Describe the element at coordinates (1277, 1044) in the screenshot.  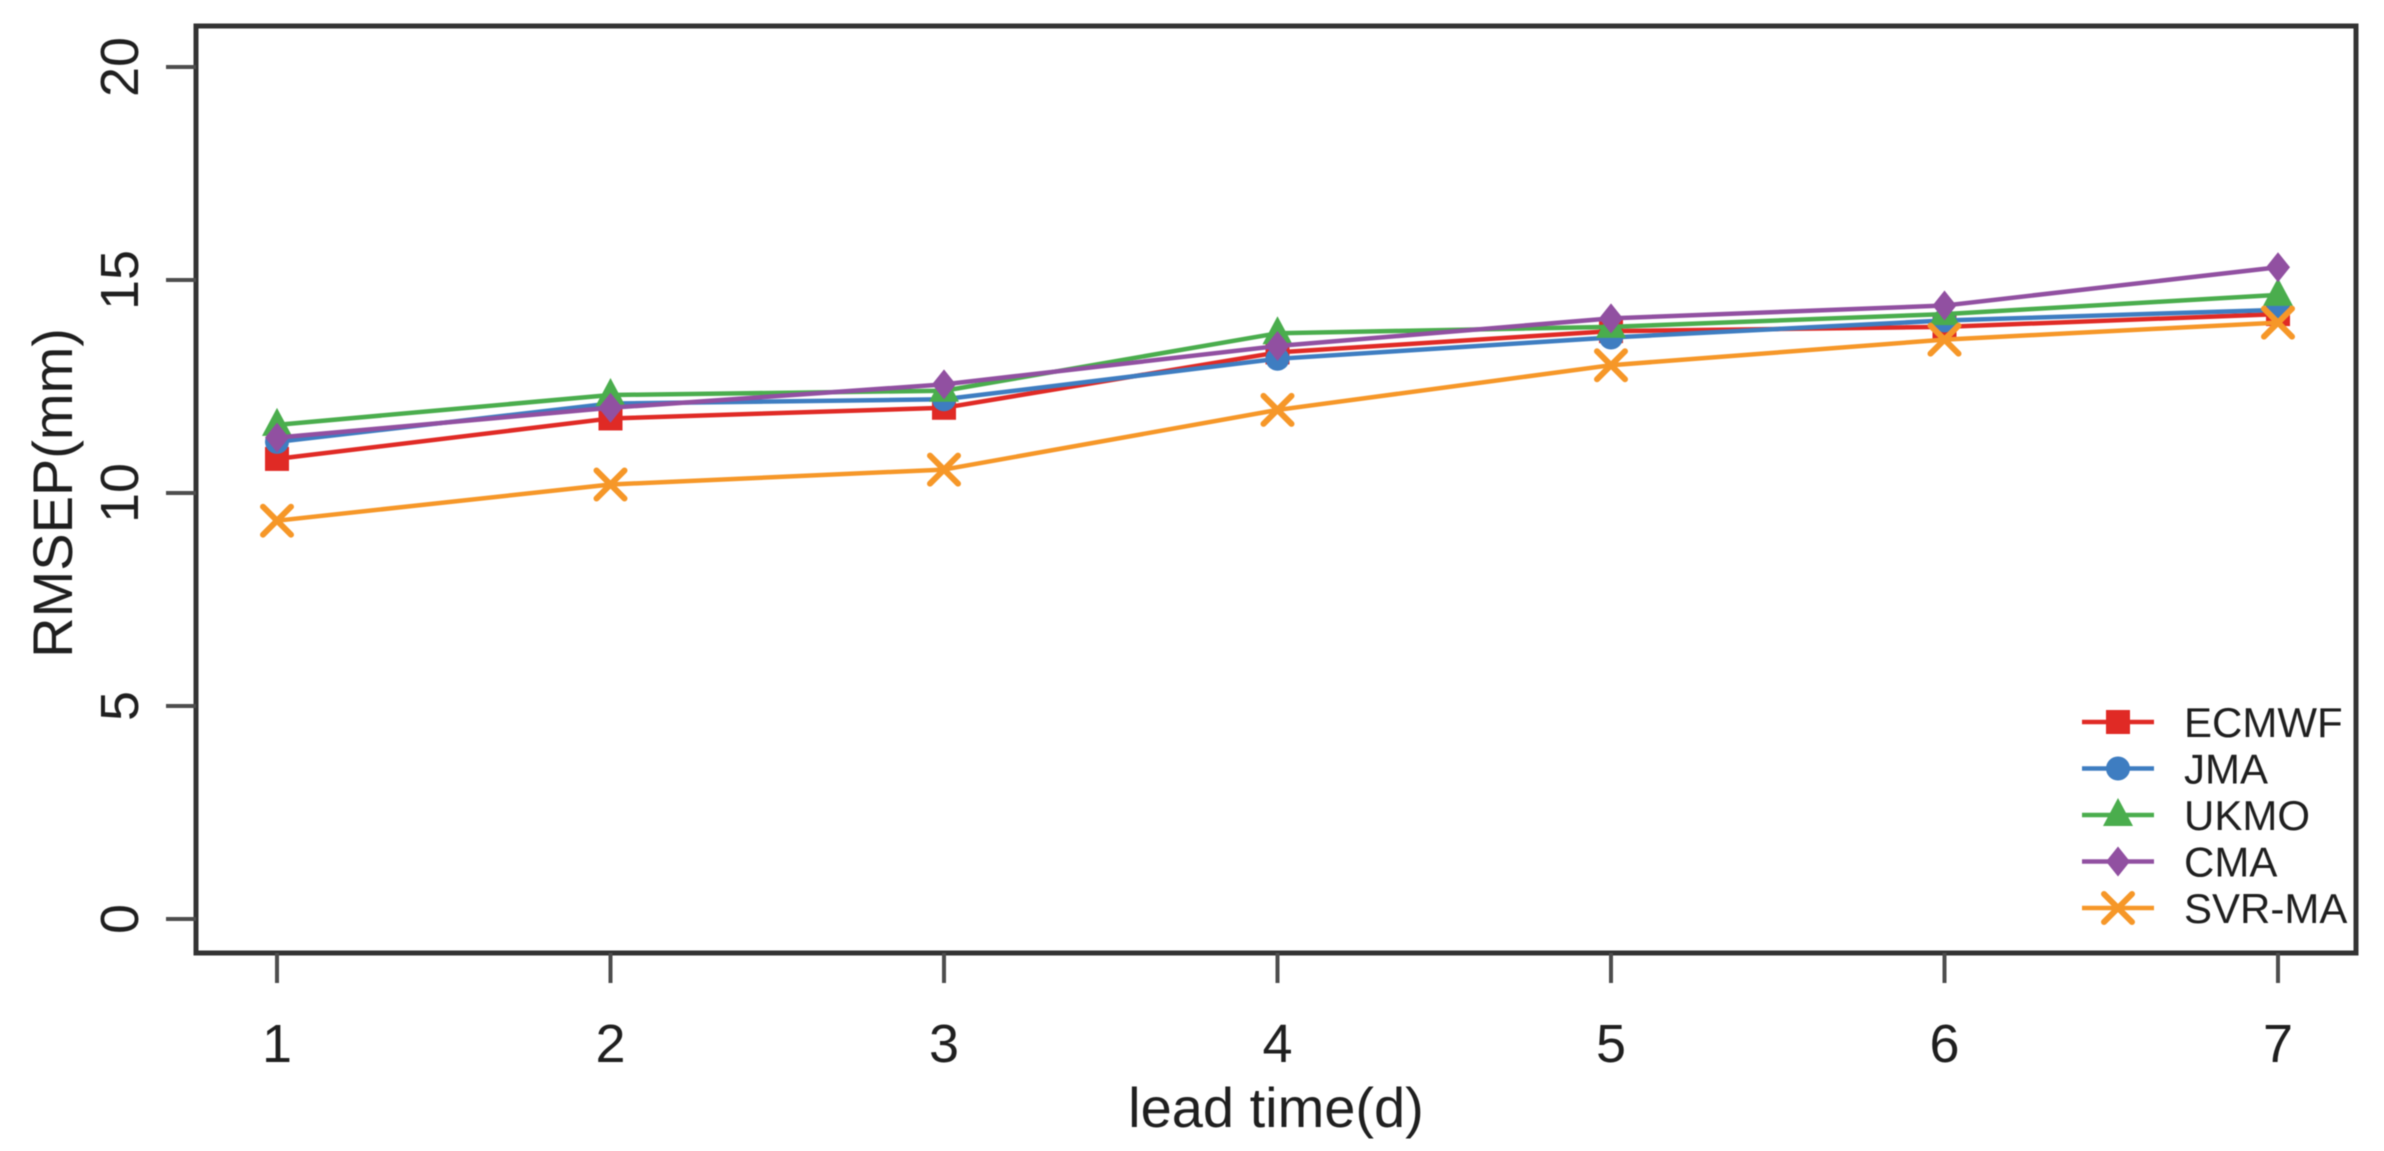
I see `x-axis-tick-label: 4` at that location.